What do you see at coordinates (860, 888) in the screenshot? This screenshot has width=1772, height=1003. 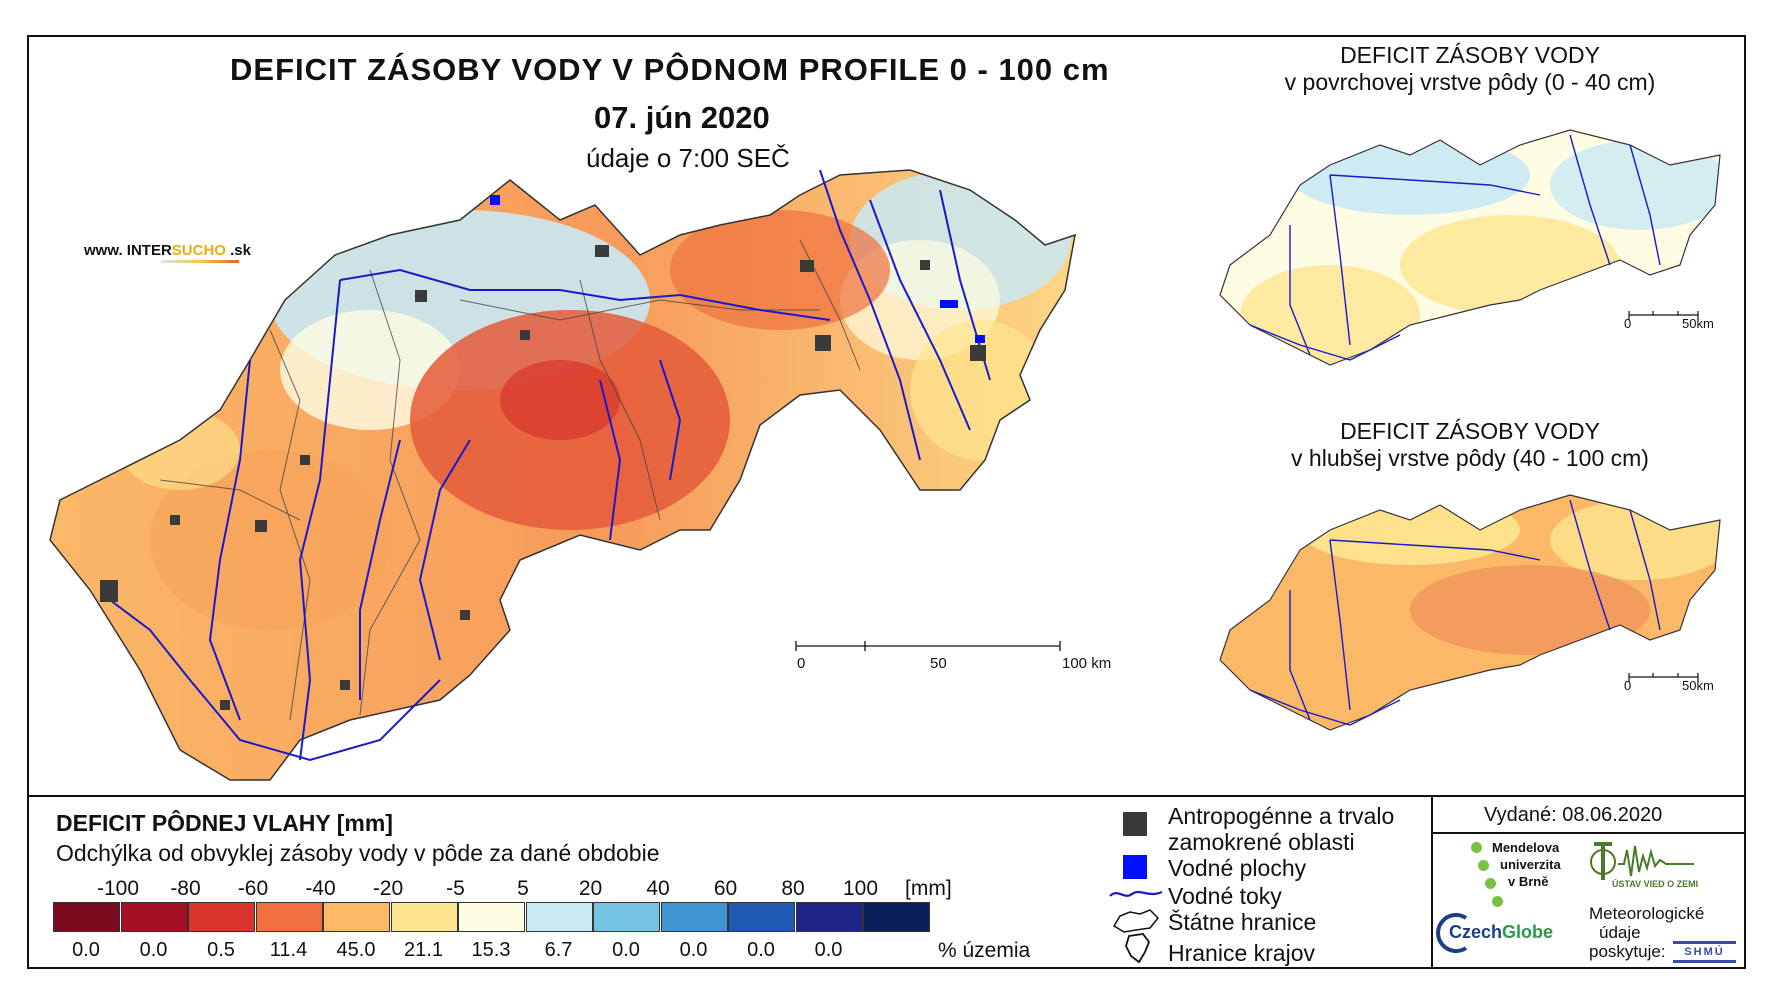 I see `legend-break-label: 100` at bounding box center [860, 888].